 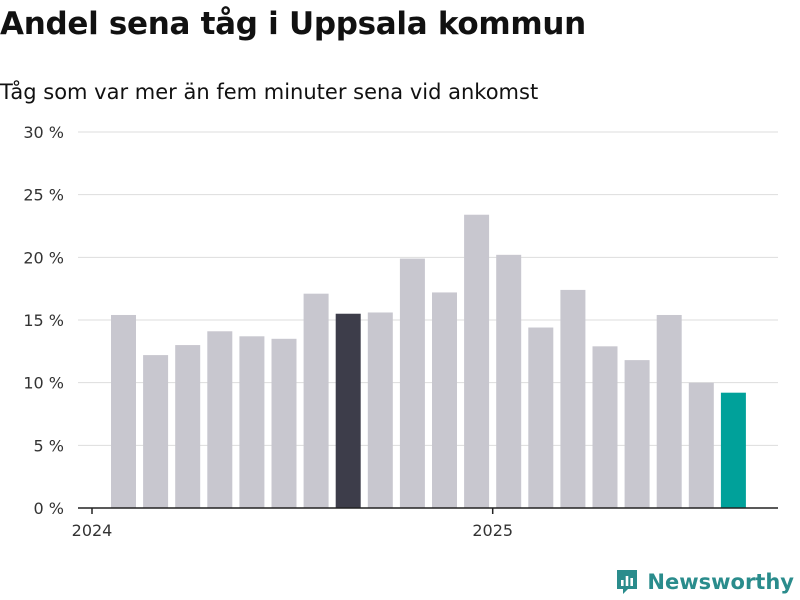 What do you see at coordinates (293, 24) in the screenshot?
I see `chart-title: Andel sena tåg i Uppsala kommun` at bounding box center [293, 24].